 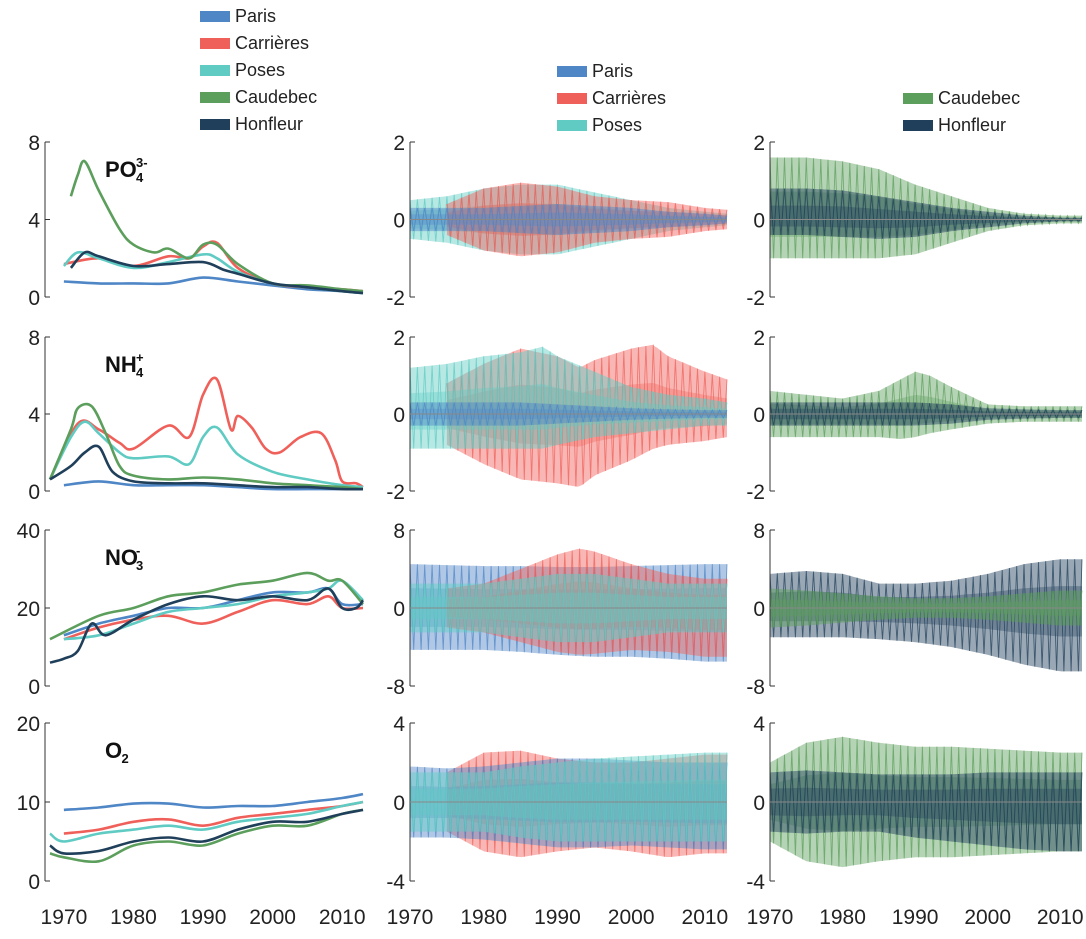 I want to click on legend-entry-carrieres: Carrières, so click(x=611, y=98).